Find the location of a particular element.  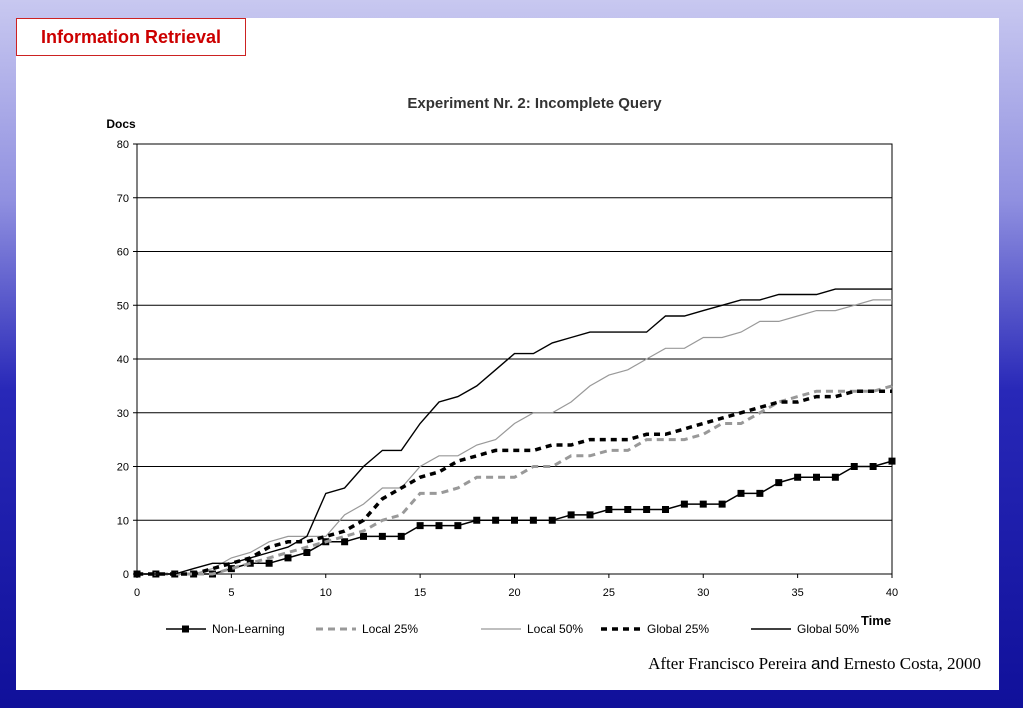

x-tick-label: 35 is located at coordinates (798, 593).